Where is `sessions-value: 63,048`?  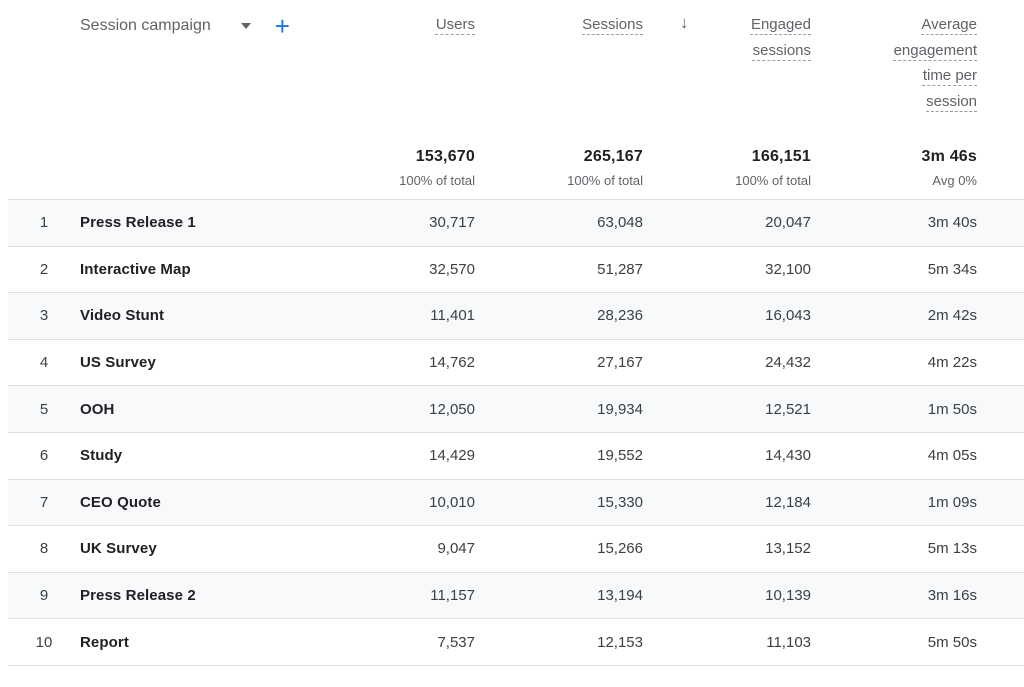 sessions-value: 63,048 is located at coordinates (620, 223).